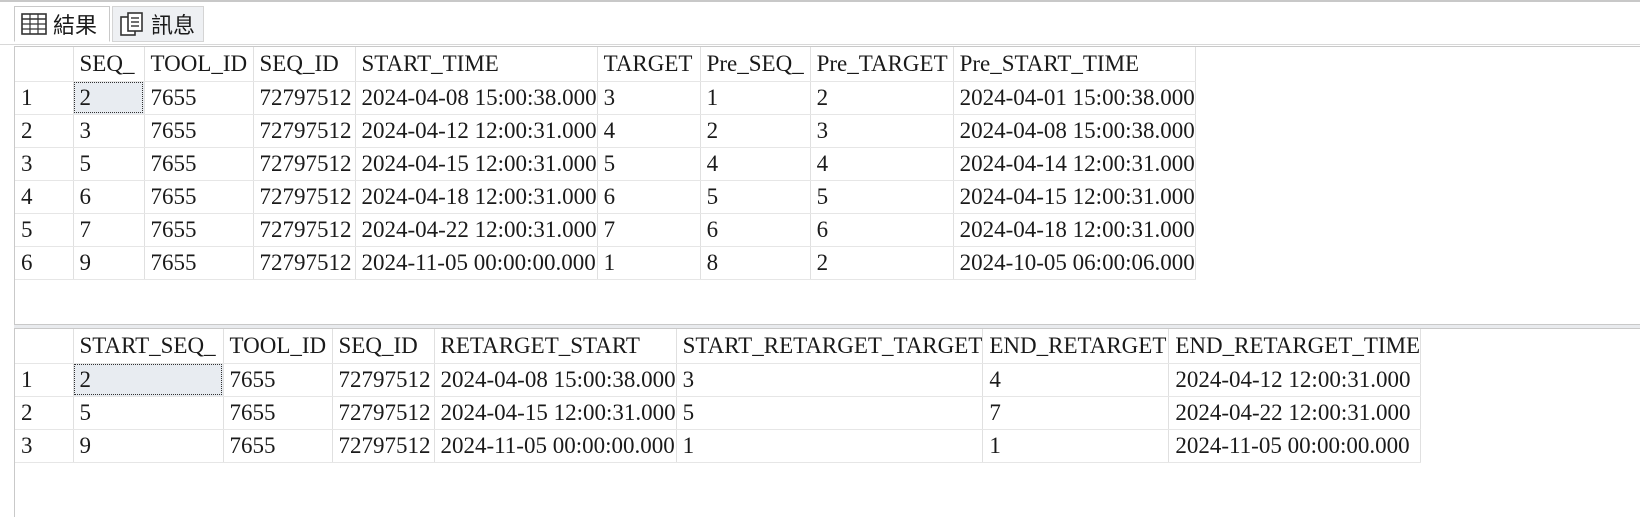 The height and width of the screenshot is (517, 1640). I want to click on column-header-pre-target: Pre_TARGET, so click(882, 64).